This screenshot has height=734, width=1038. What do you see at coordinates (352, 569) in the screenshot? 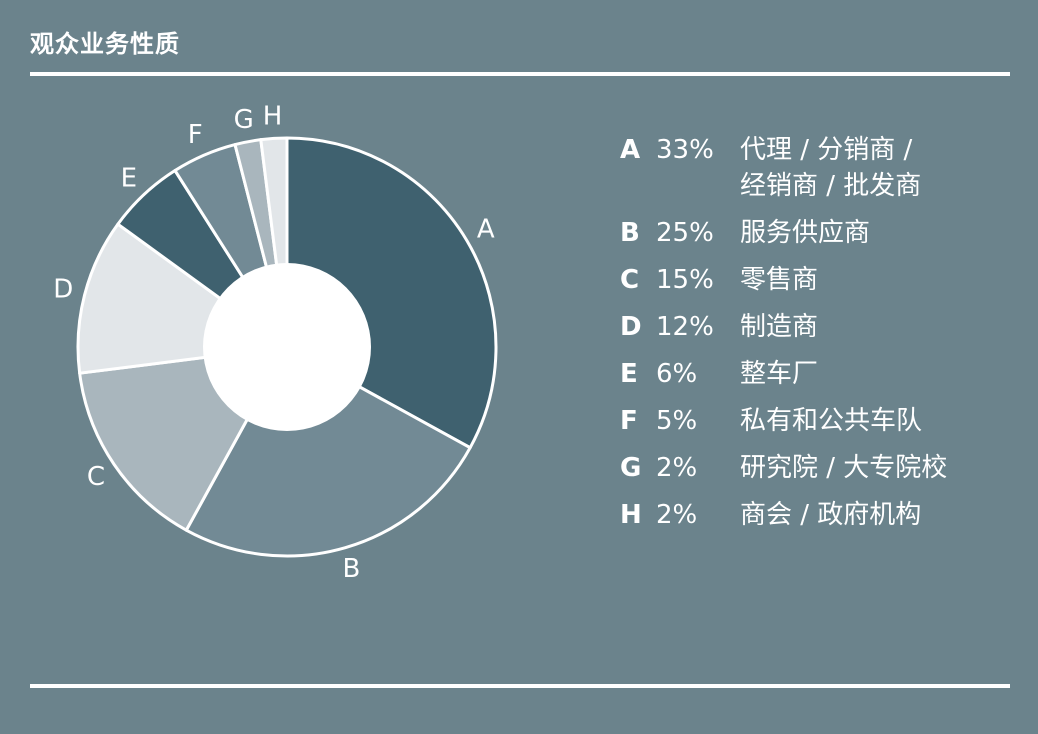
I see `slice-label-b: B` at bounding box center [352, 569].